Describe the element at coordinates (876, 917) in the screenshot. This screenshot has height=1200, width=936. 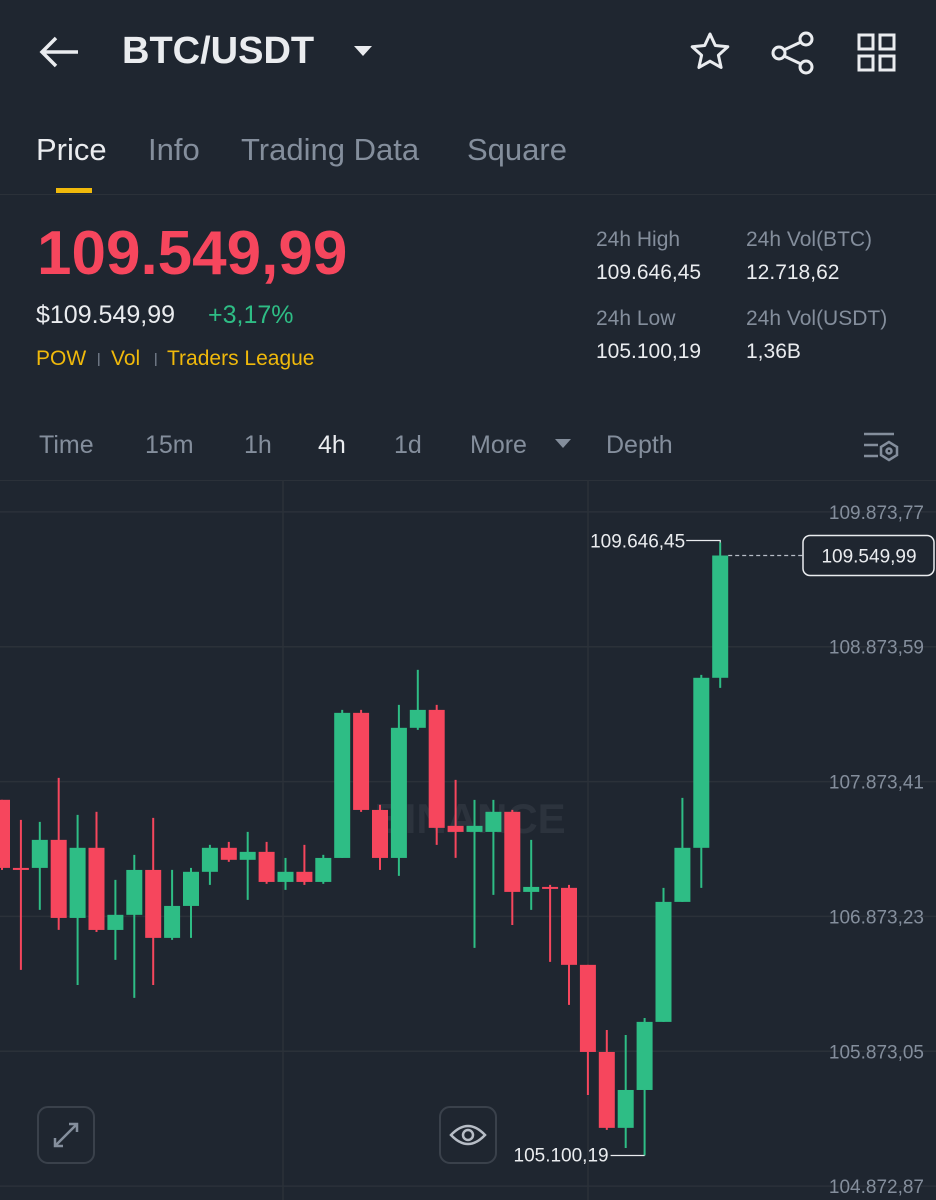
I see `y-tick-label: 106.873,23` at that location.